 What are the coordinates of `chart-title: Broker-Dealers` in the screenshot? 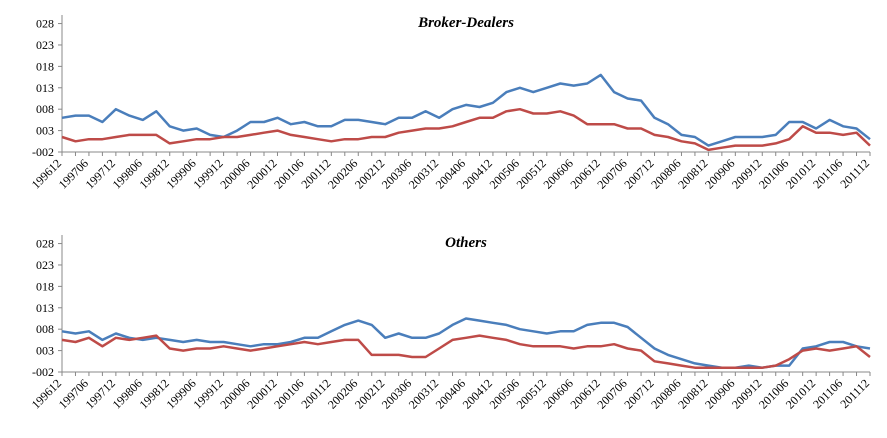 It's located at (465, 23).